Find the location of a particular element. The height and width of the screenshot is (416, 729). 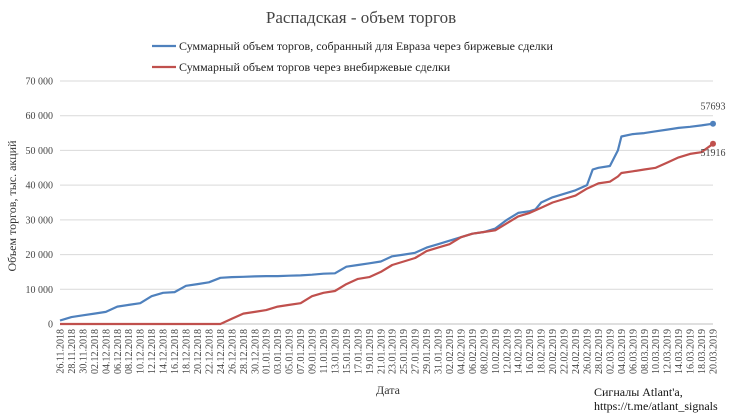

x-tick-label: 15.01.2019 is located at coordinates (347, 351).